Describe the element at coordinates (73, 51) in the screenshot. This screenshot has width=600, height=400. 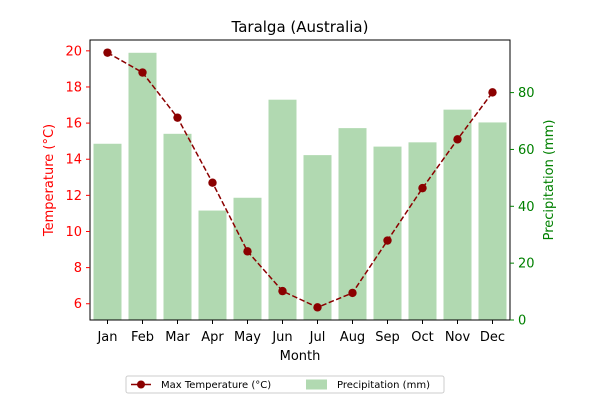
I see `y-left-tick-label: 20` at that location.